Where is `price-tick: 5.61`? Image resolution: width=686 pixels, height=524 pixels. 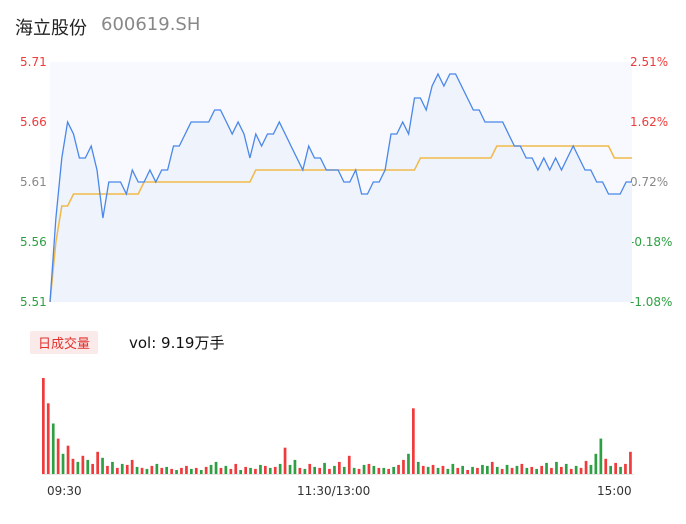
price-tick: 5.61 is located at coordinates (33, 182).